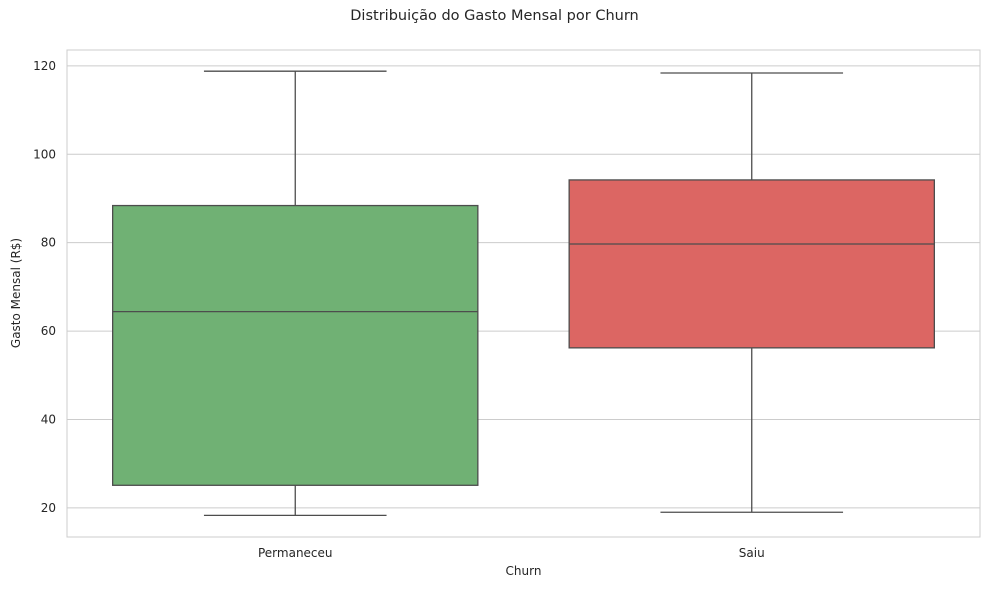 The width and height of the screenshot is (989, 589). What do you see at coordinates (752, 264) in the screenshot?
I see `box-saiu` at bounding box center [752, 264].